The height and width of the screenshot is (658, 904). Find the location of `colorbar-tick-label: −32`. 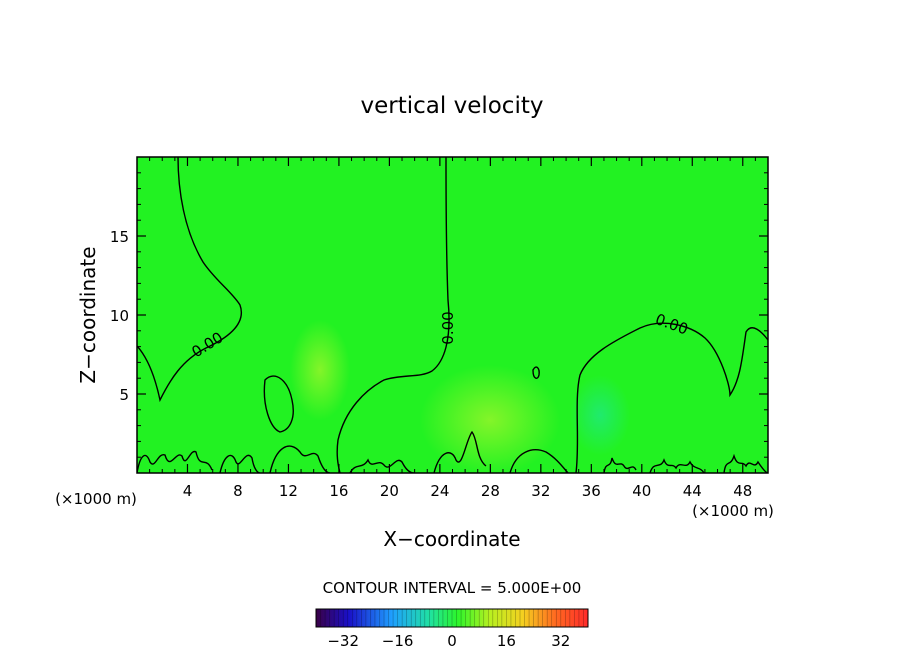

colorbar-tick-label: −32 is located at coordinates (343, 641).